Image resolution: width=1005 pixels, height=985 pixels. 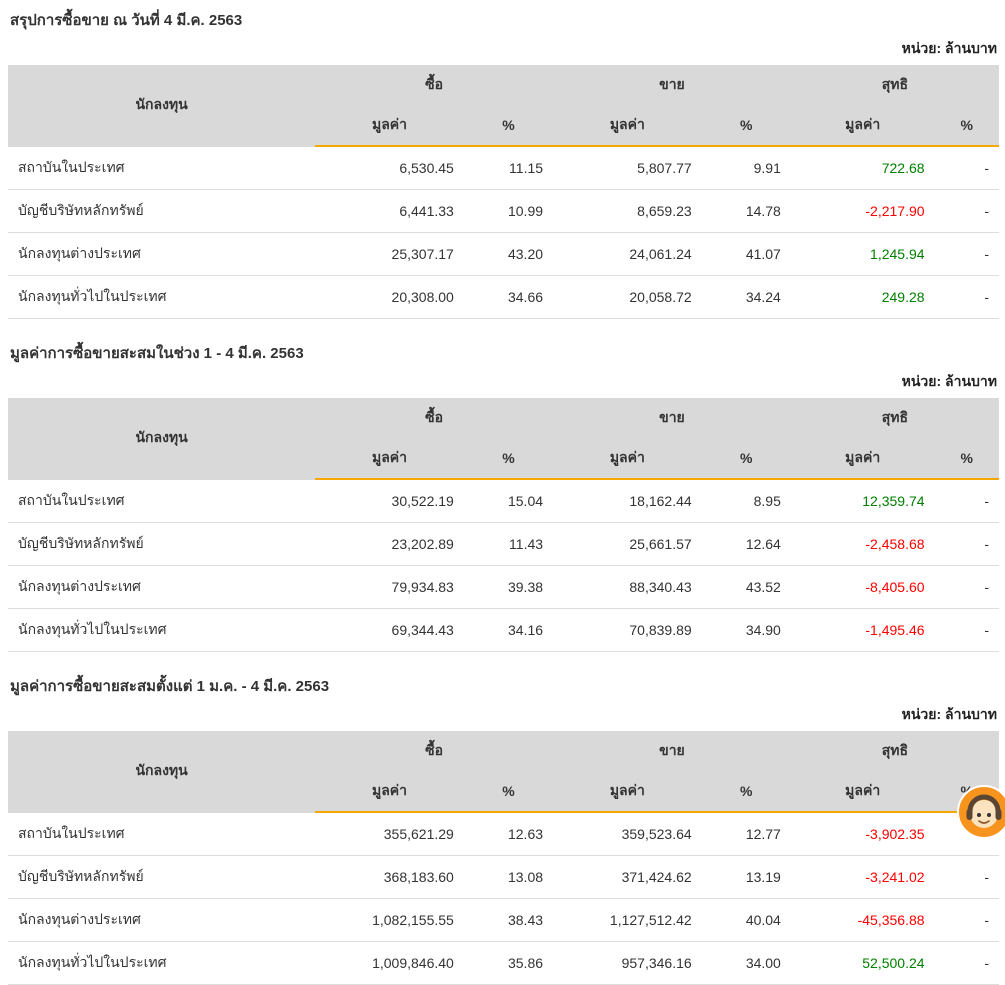 I want to click on net-value: -2,458.68, so click(x=862, y=544).